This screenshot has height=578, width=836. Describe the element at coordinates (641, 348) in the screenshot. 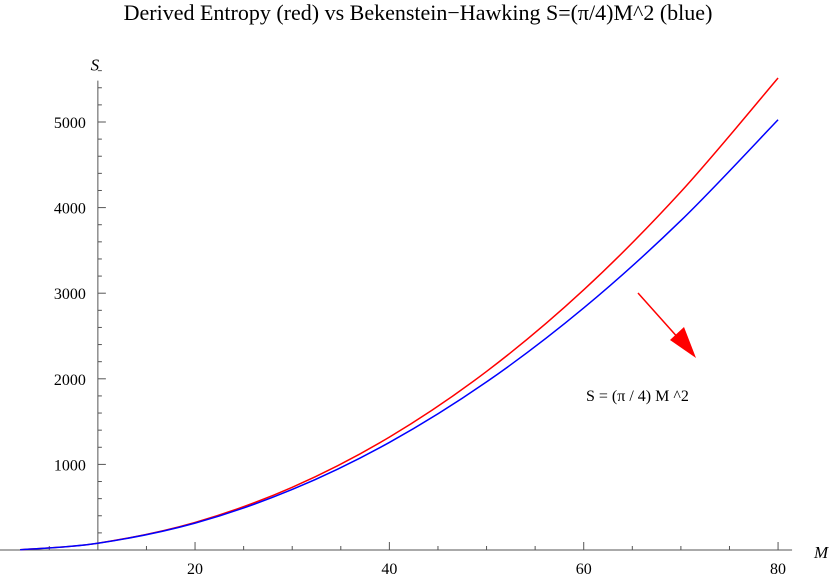

I see `annotation: S = (π / 4) M ^2` at that location.